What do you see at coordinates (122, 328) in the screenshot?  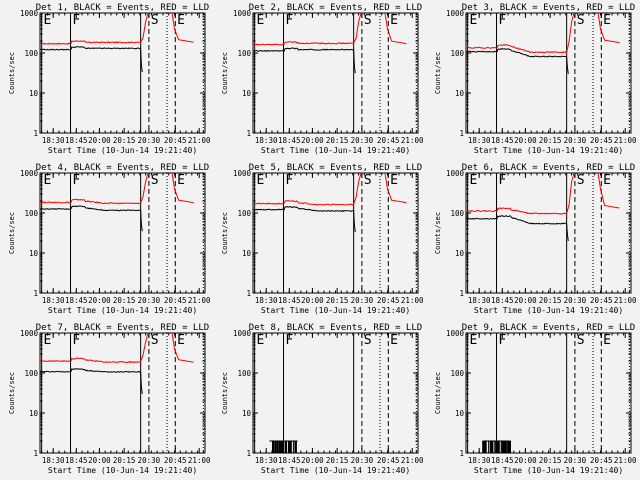 I see `panel-title: Det 7, BLACK = Events, RED = LLD` at bounding box center [122, 328].